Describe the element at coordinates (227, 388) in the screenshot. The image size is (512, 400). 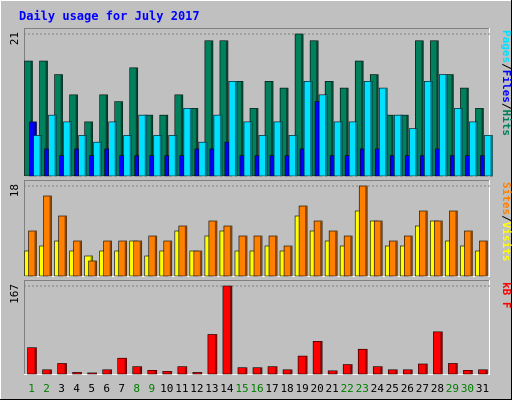
I see `x-tick-label-day-14: 14` at that location.